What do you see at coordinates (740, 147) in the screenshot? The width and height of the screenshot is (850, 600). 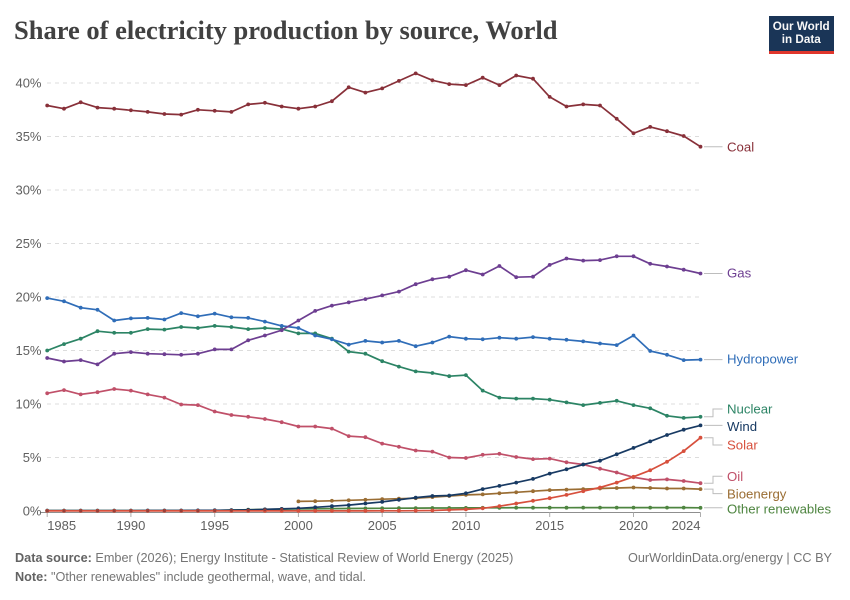 I see `svg-text: Coal` at bounding box center [740, 147].